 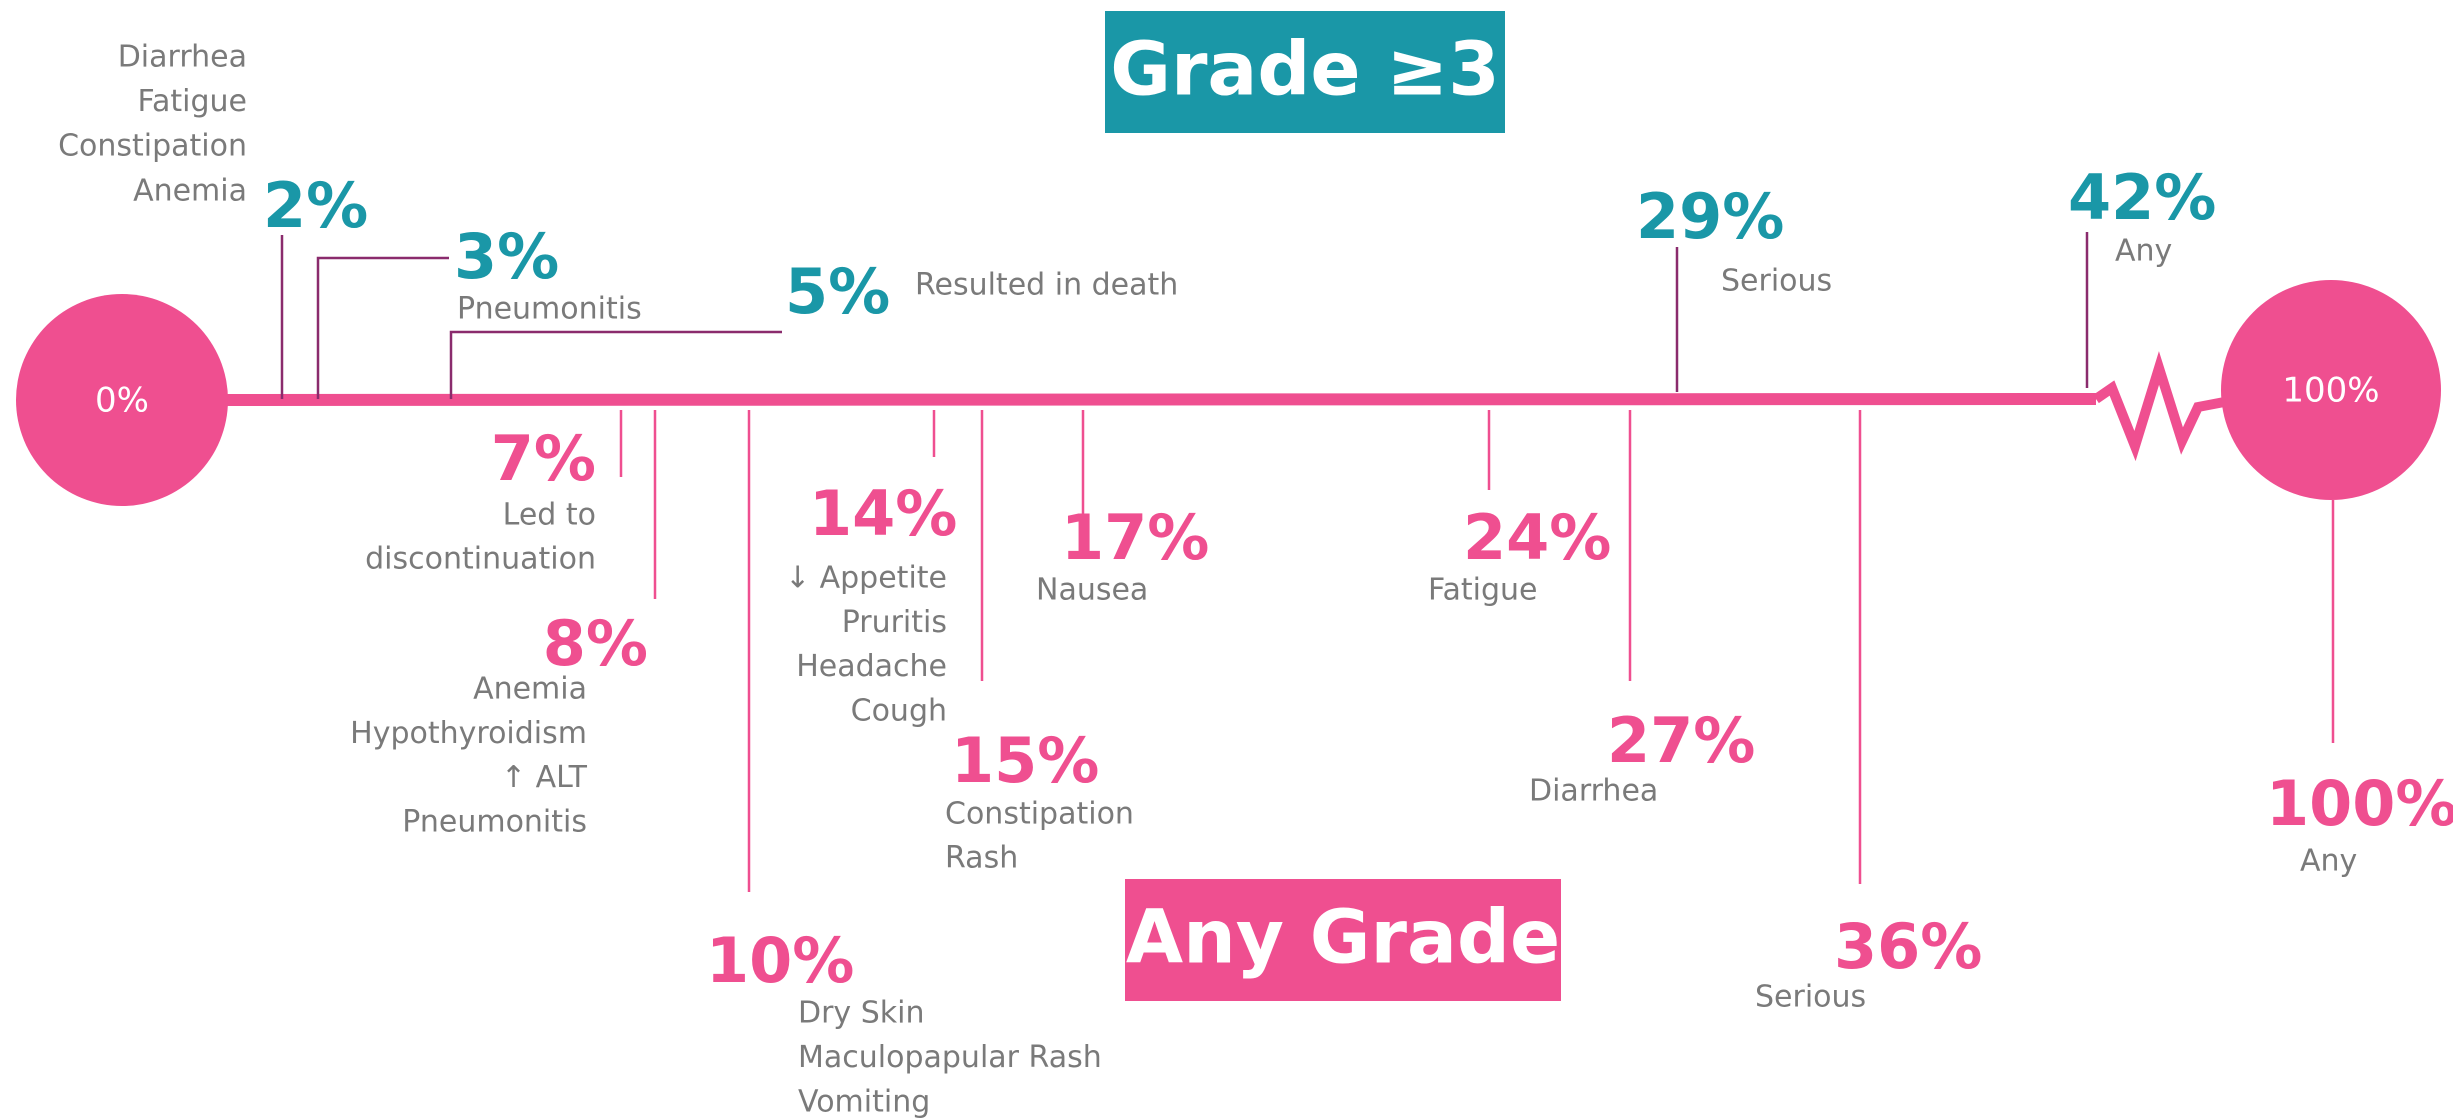 What do you see at coordinates (1148, 399) in the screenshot?
I see `axis-line` at bounding box center [1148, 399].